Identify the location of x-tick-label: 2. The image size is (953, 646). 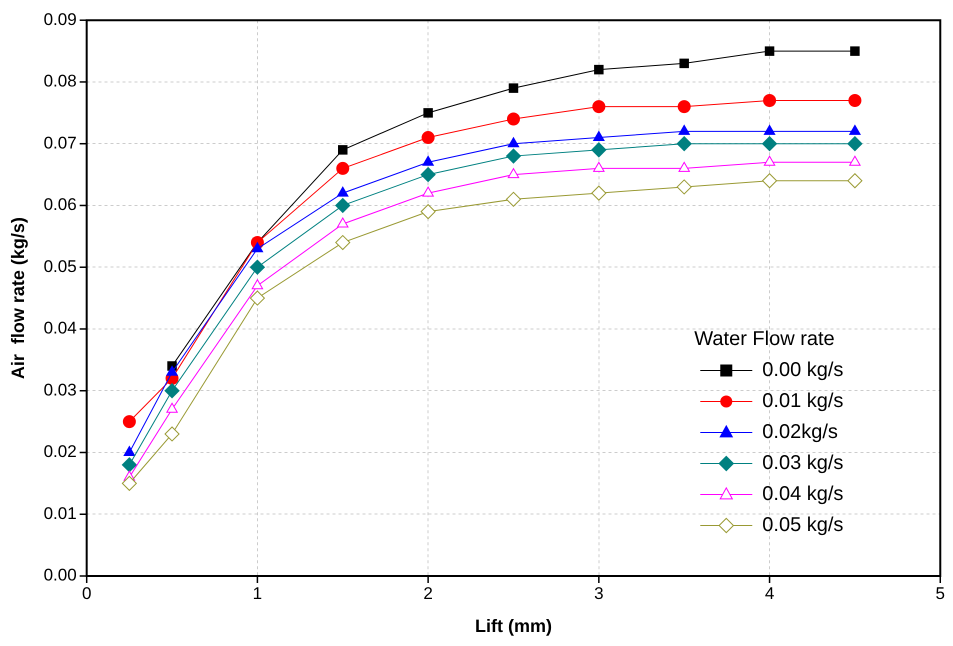
(428, 593).